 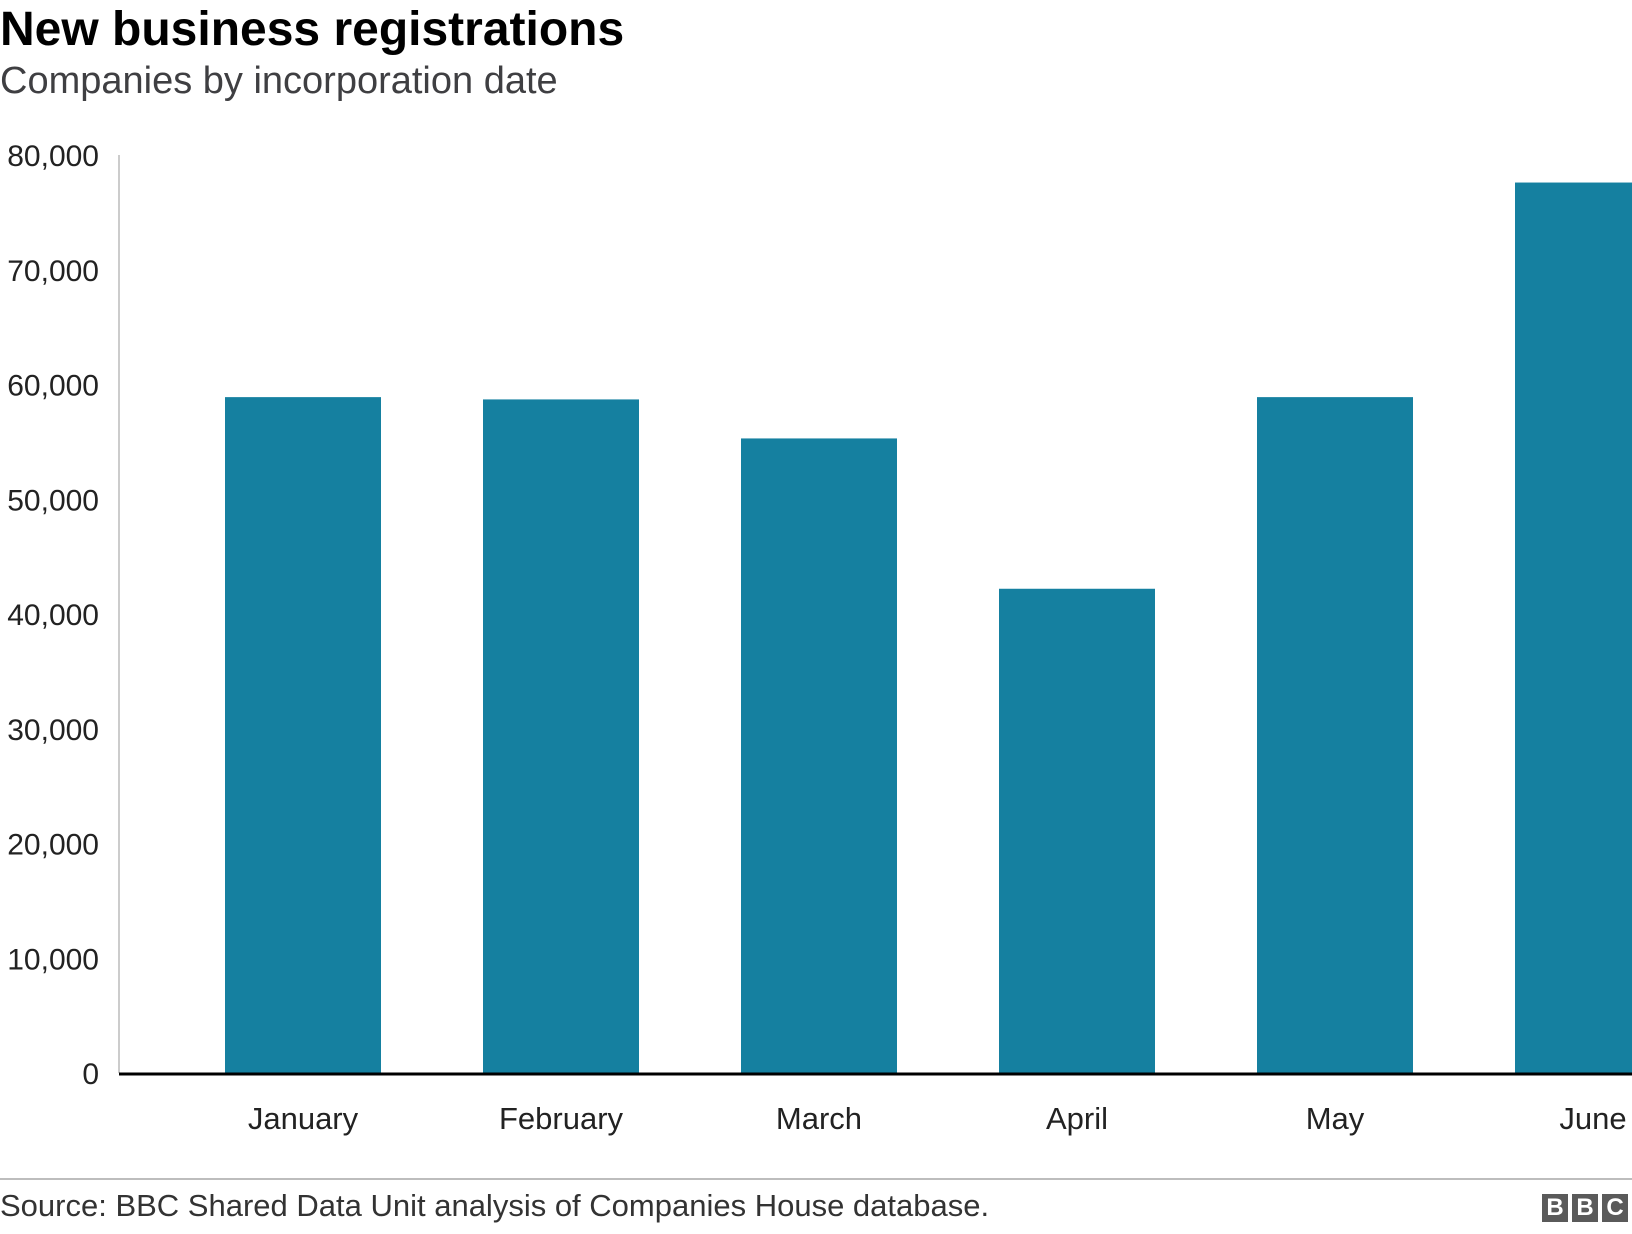 I want to click on y-tick-label: 30,000, so click(x=53, y=730).